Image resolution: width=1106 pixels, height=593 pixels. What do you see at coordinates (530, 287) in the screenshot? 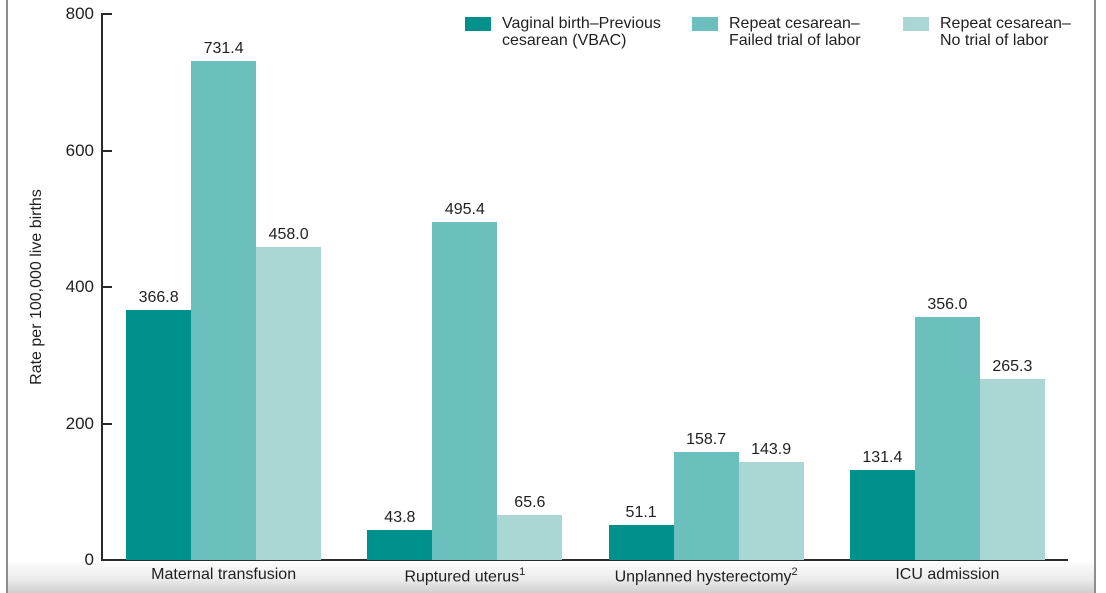
I see `bar-slot: 65.6` at bounding box center [530, 287].